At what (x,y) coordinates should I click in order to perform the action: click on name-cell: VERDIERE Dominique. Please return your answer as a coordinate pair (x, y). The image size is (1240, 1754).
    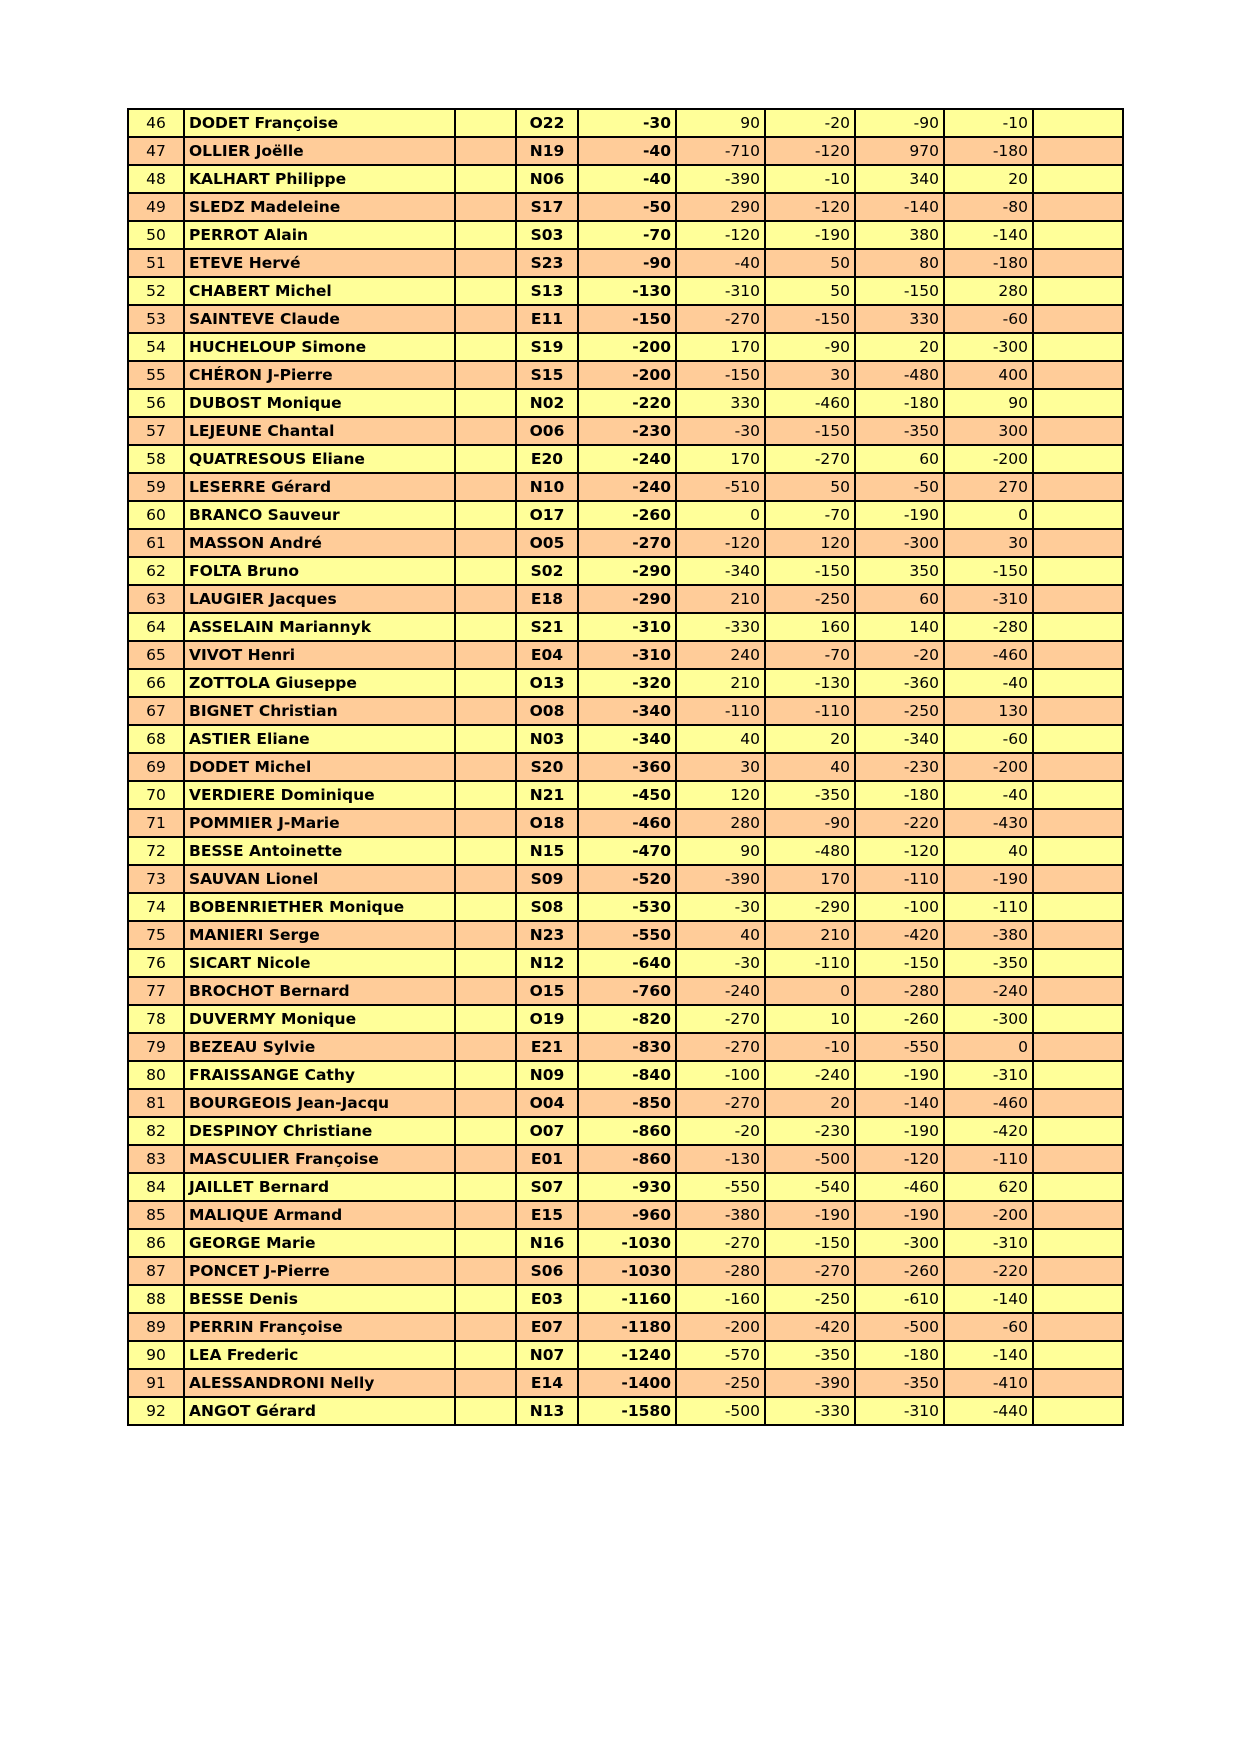
    Looking at the image, I should click on (319, 795).